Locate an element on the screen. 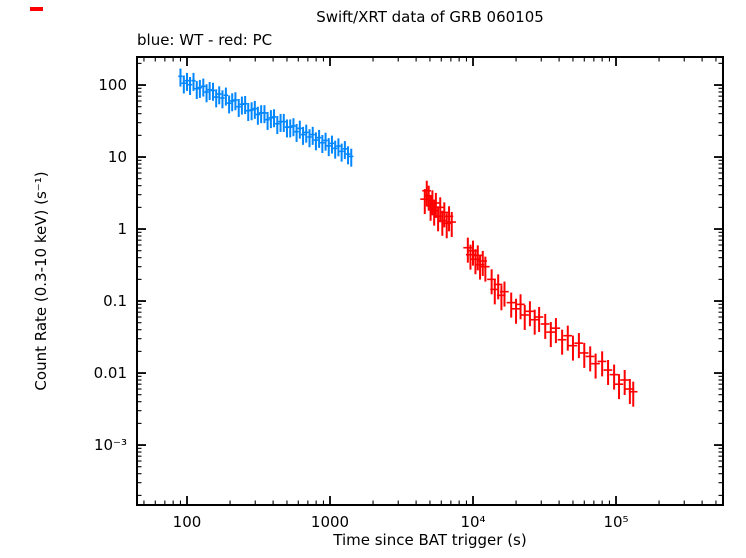  y-axis-label: Count Rate (0.3-10 keV) (s⁻¹) is located at coordinates (41, 281).